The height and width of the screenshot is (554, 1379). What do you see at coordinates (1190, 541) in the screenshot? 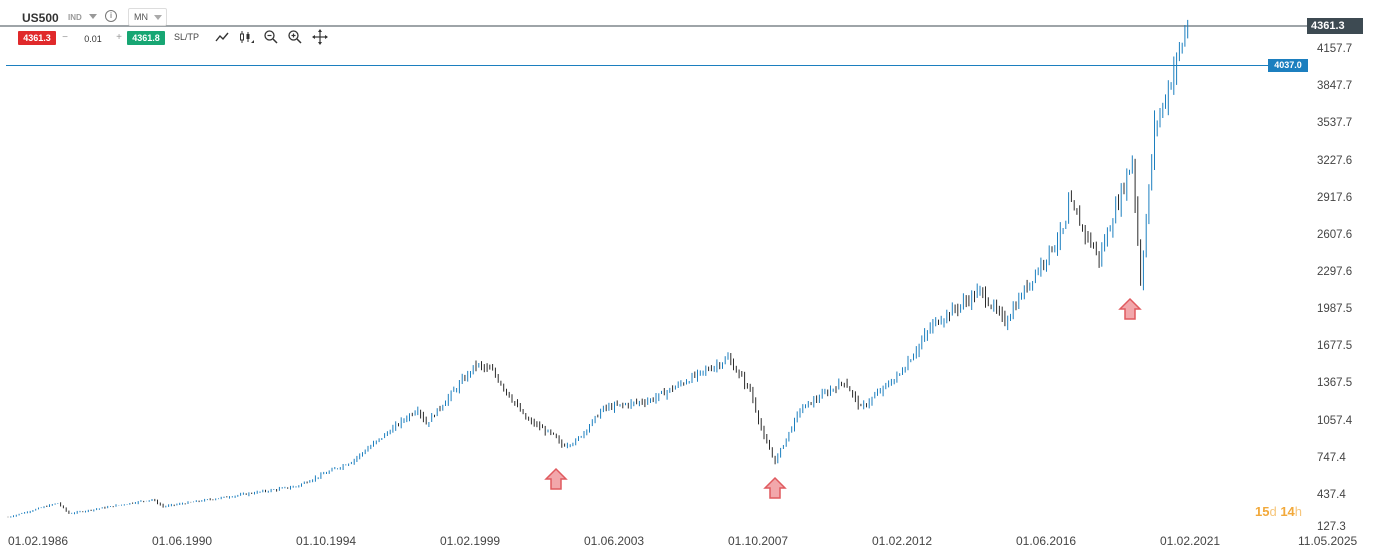
I see `time-axis-label: 01.02.2021` at bounding box center [1190, 541].